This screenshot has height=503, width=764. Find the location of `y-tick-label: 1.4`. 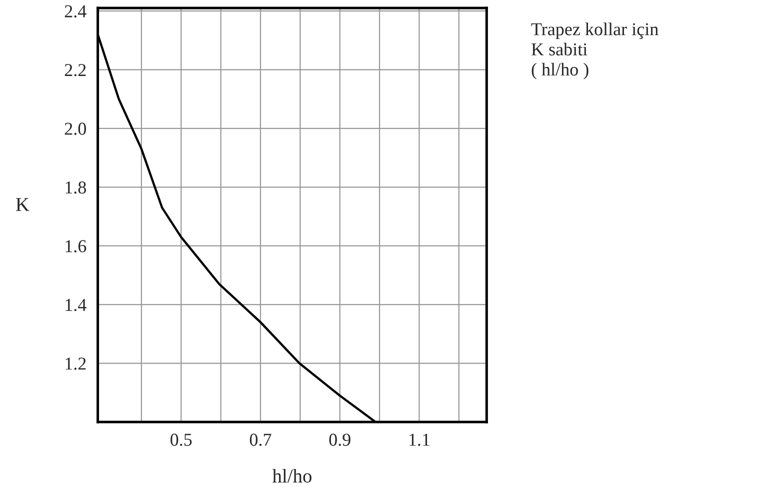

y-tick-label: 1.4 is located at coordinates (76, 305).